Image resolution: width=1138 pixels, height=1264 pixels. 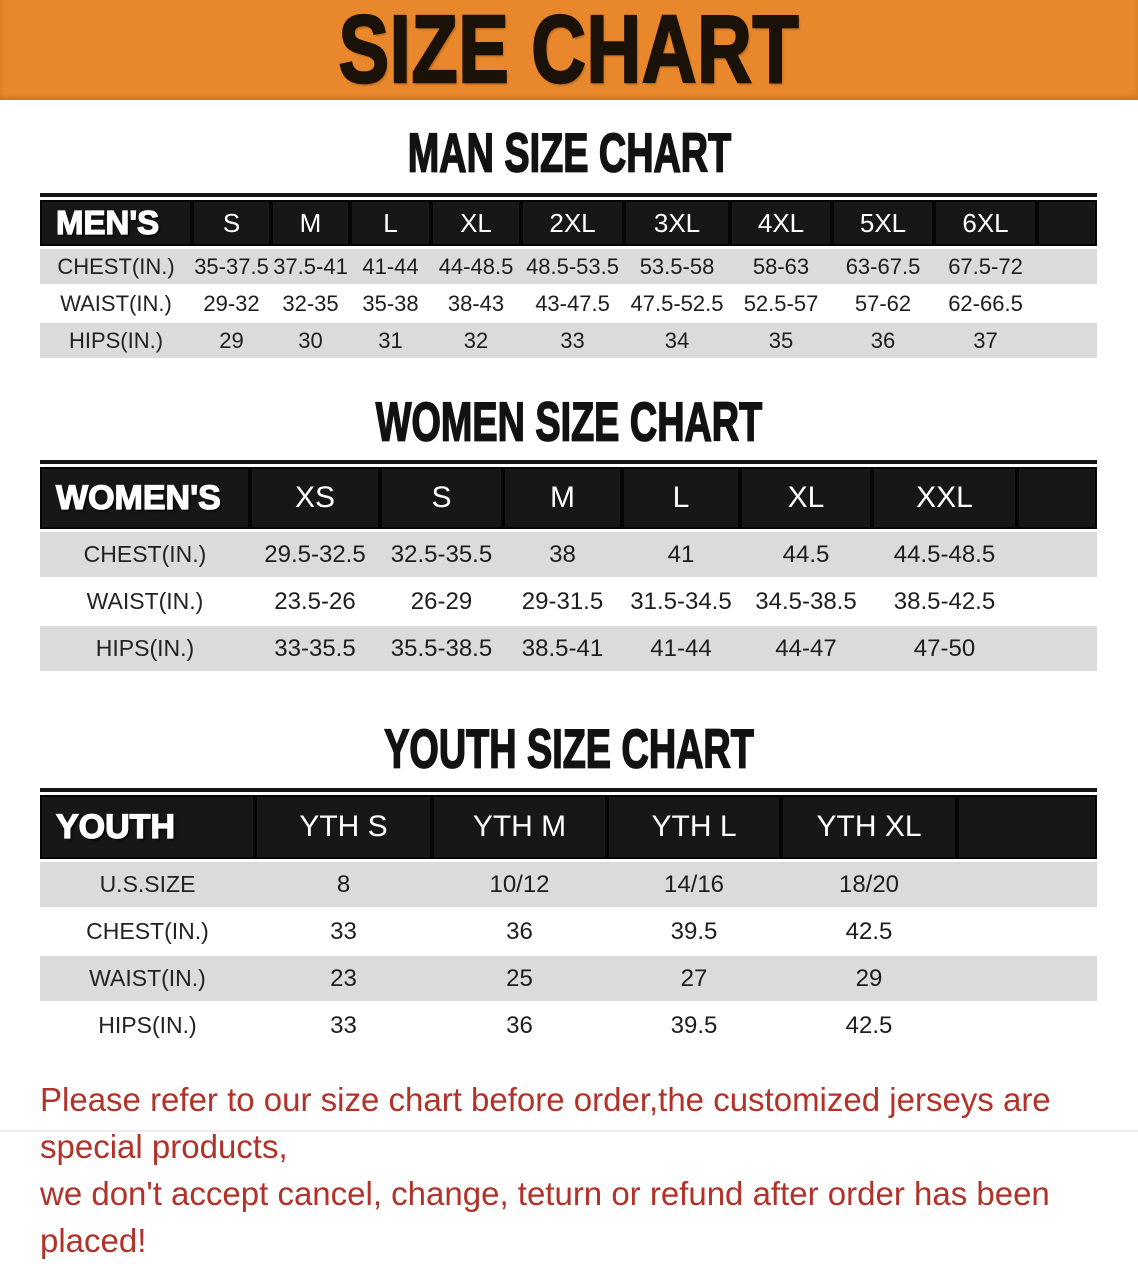 I want to click on size-chart-banner: SIZE CHART, so click(x=569, y=52).